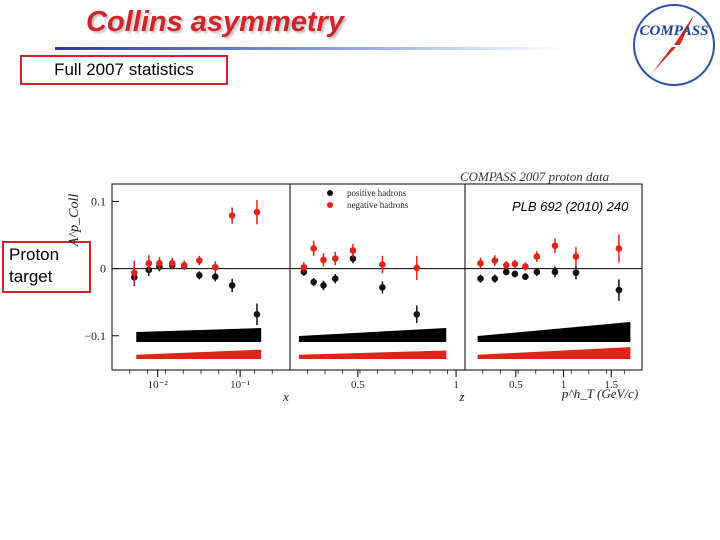 The width and height of the screenshot is (720, 540). I want to click on y-tick-label: 0, so click(103, 269).